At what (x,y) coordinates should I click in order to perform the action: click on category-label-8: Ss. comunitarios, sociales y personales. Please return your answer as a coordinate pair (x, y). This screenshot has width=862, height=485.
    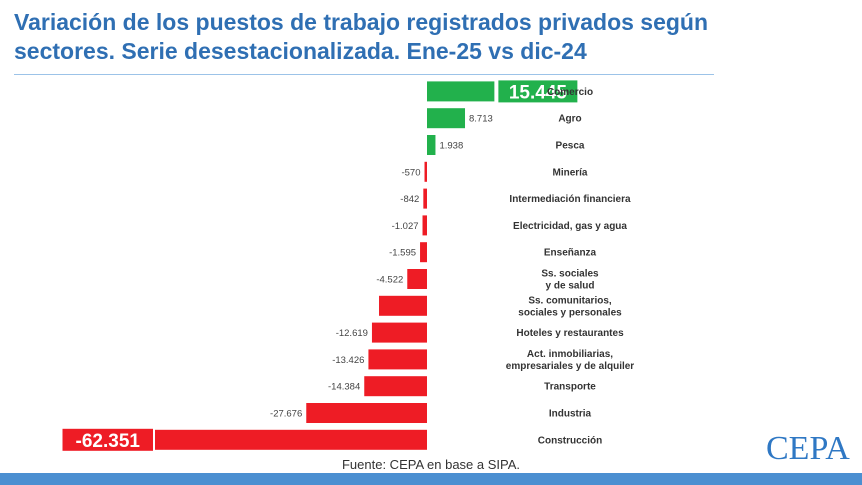
    Looking at the image, I should click on (570, 306).